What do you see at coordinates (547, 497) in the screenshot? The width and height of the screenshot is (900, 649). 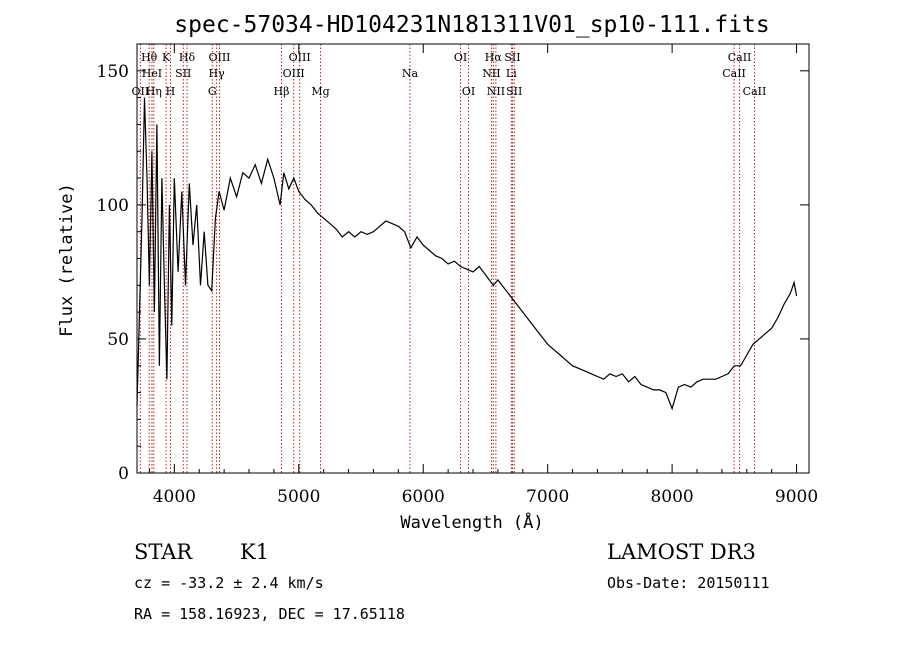 I see `x-tick-label: 7000` at bounding box center [547, 497].